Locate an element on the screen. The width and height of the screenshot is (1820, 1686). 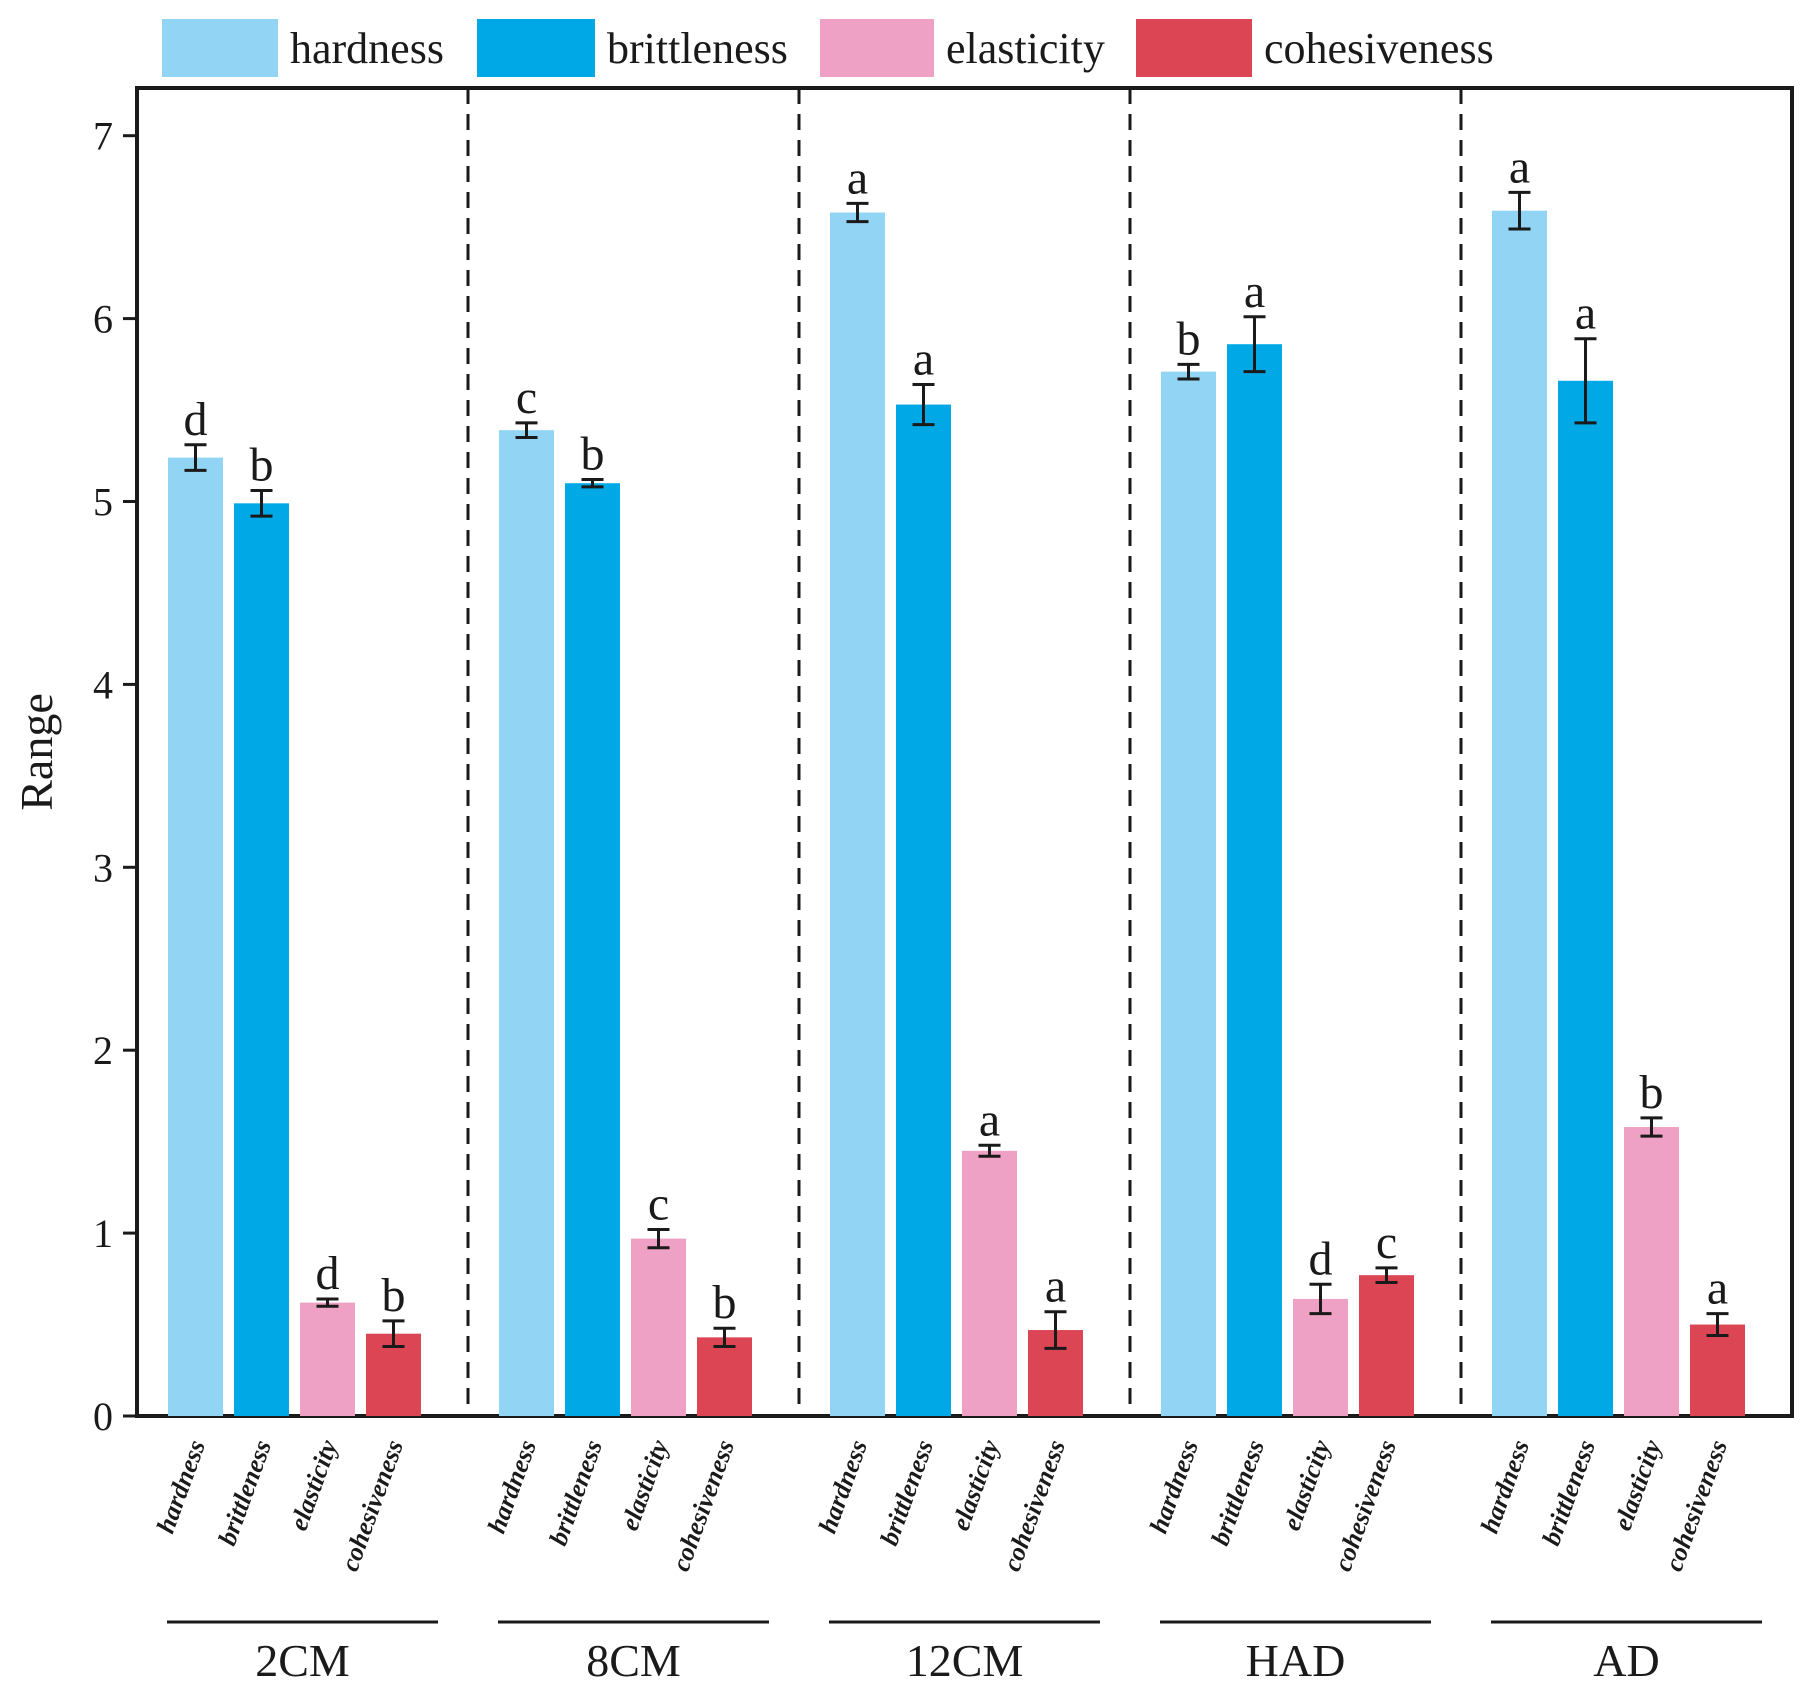
group-label-8CM: 8CM is located at coordinates (633, 1660).